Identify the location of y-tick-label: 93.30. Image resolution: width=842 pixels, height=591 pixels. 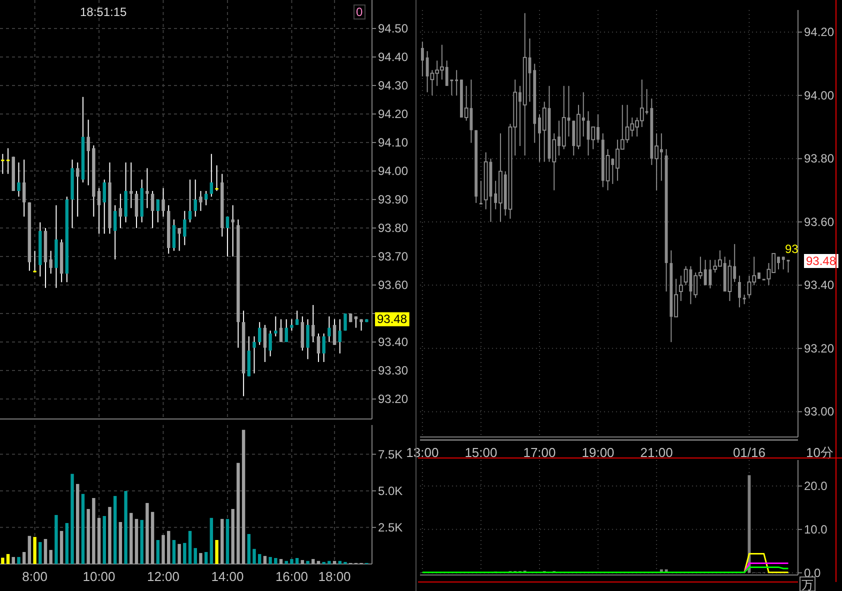
(393, 371).